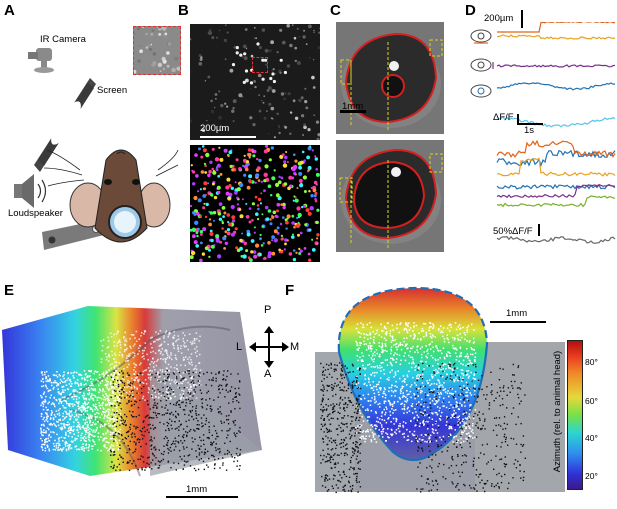 This screenshot has width=617, height=509. What do you see at coordinates (522, 19) in the screenshot?
I see `d-scale-pos-bar` at bounding box center [522, 19].